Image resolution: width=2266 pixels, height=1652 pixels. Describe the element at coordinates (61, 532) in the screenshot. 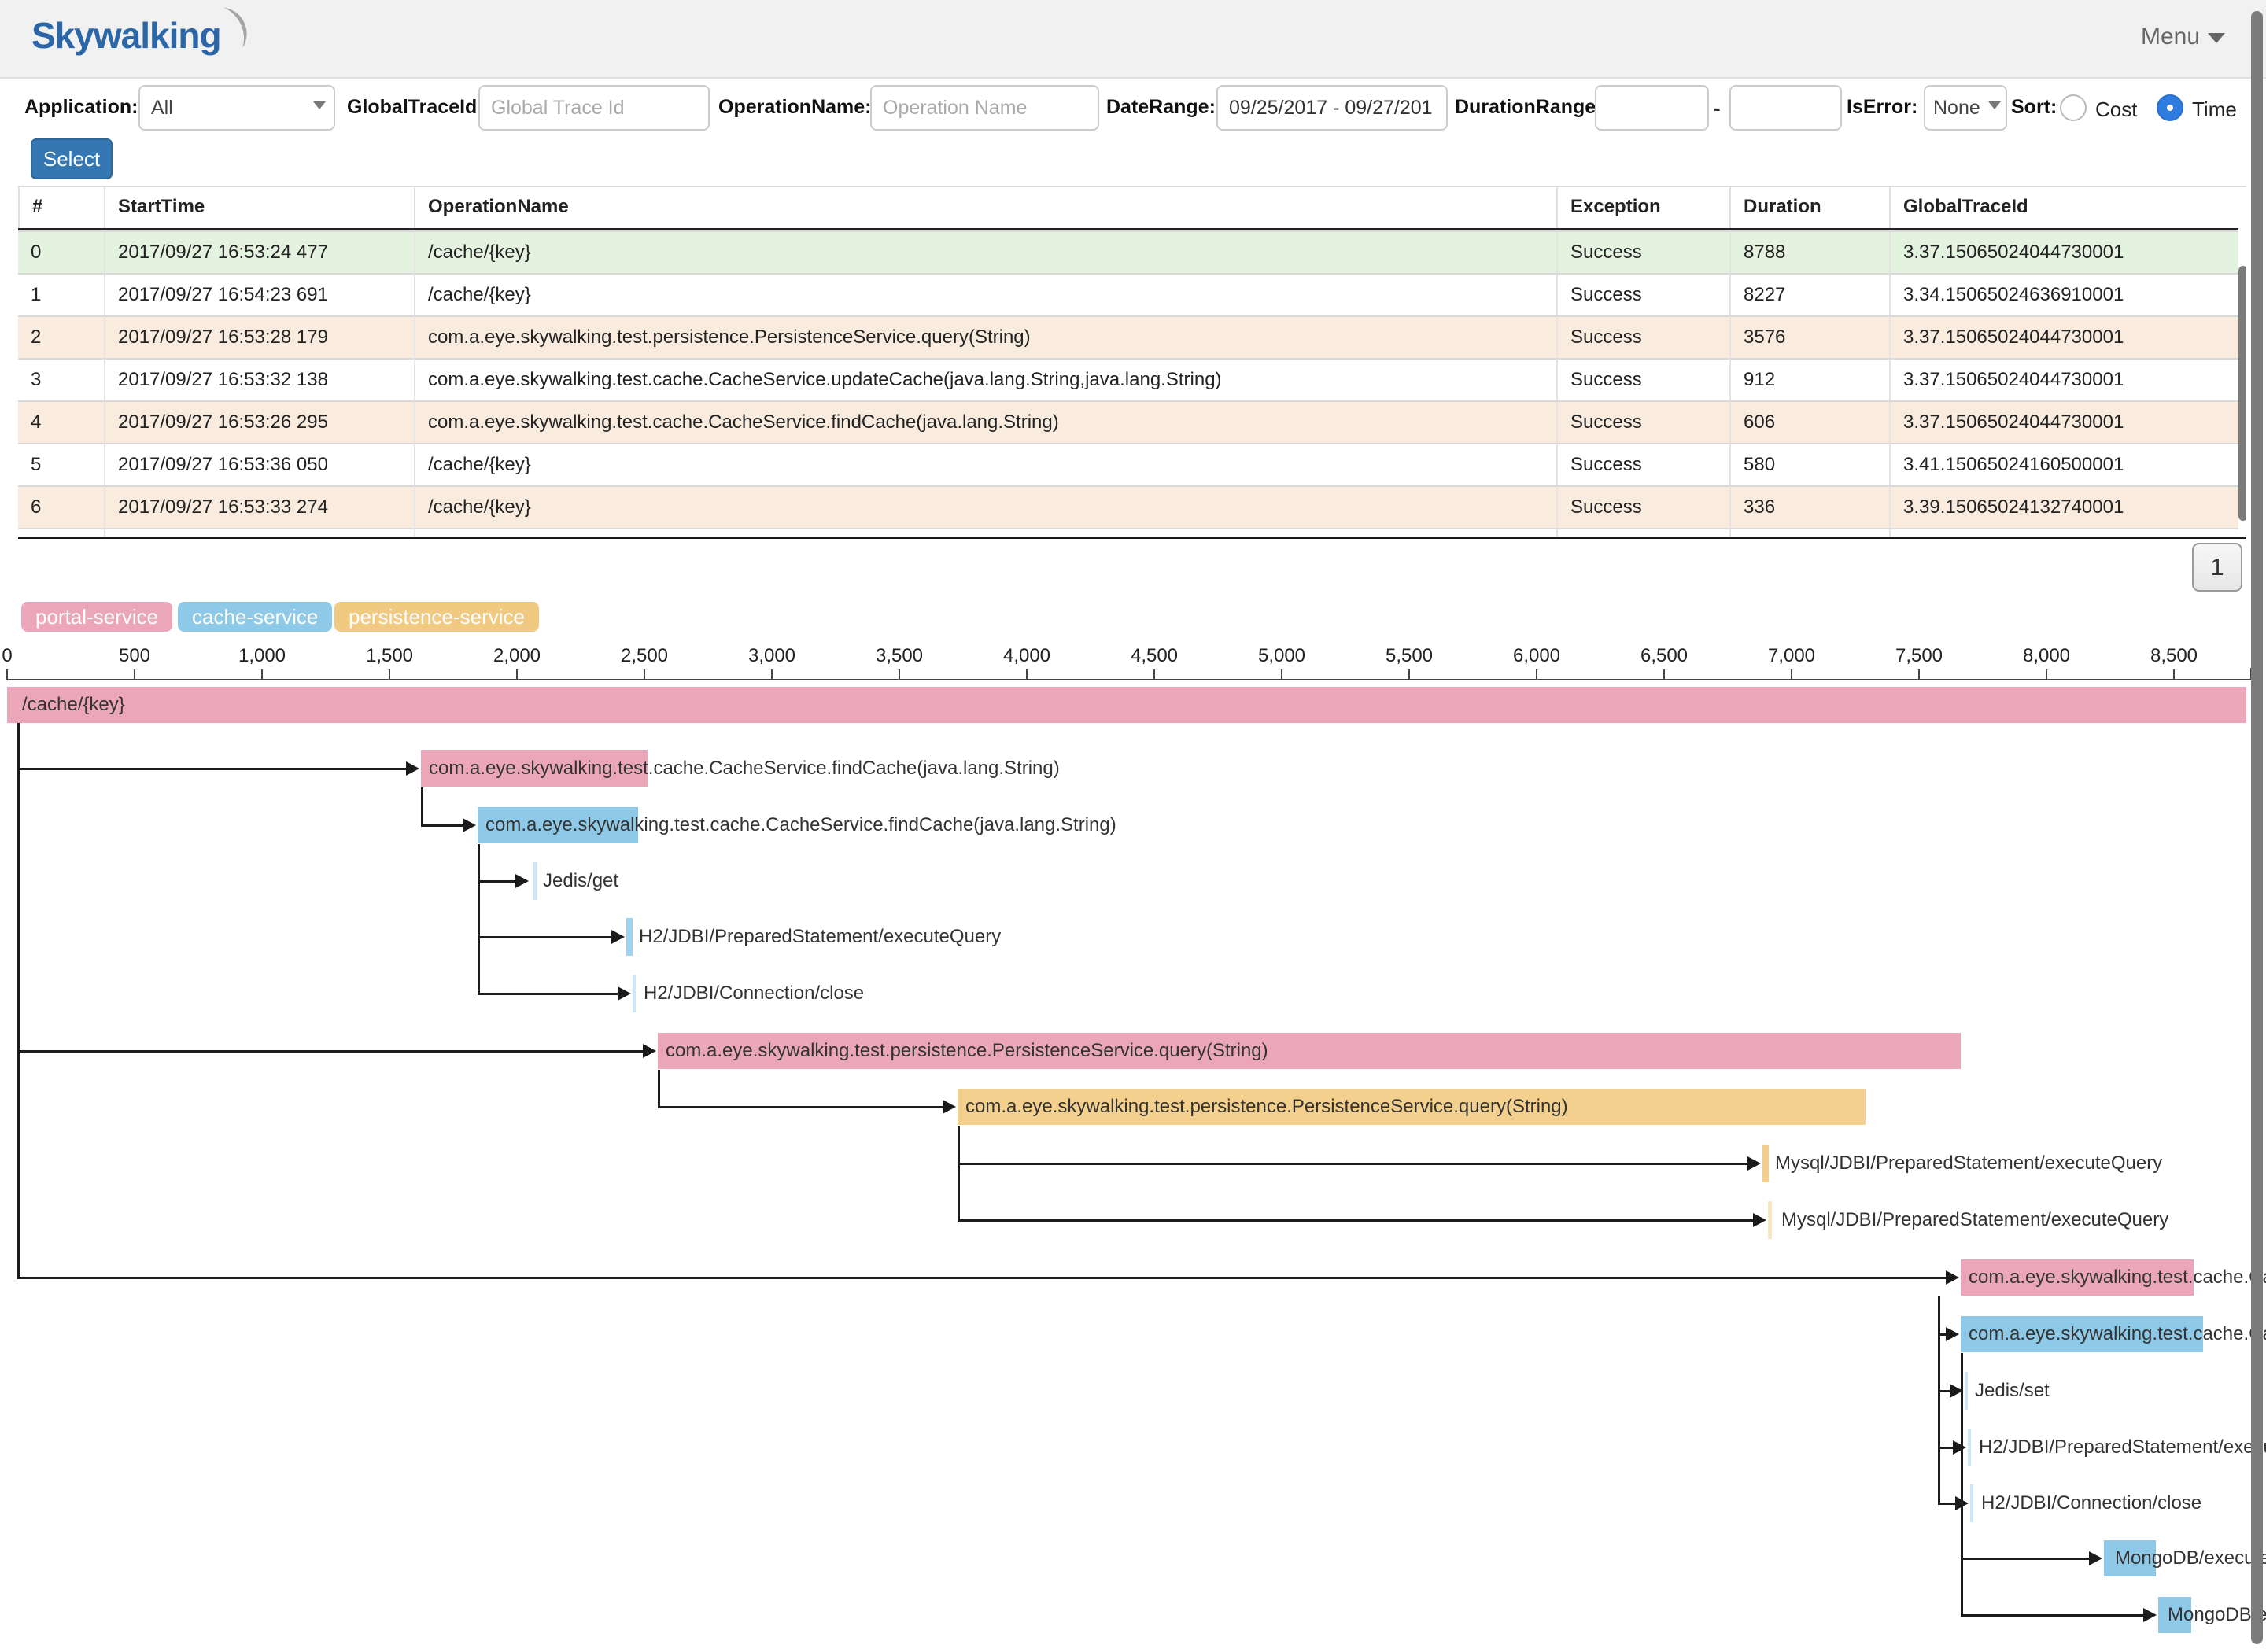

I see `table-cell: 7` at that location.